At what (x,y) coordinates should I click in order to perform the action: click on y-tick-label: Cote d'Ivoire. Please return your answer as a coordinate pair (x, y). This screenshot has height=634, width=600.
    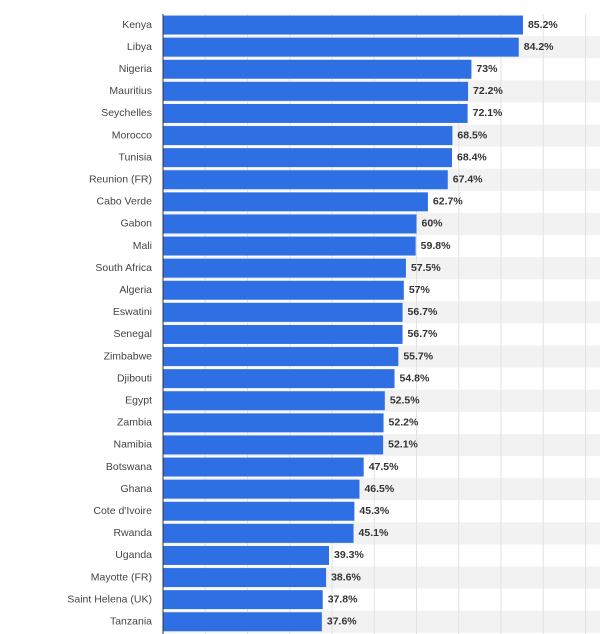
    Looking at the image, I should click on (122, 511).